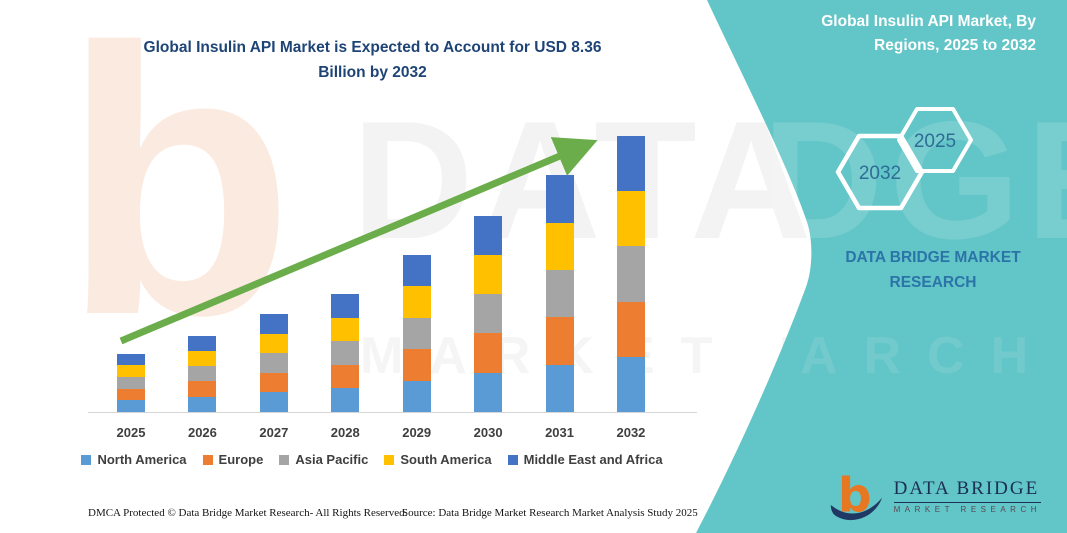  What do you see at coordinates (559, 432) in the screenshot?
I see `x-axis-label-2031: 2031` at bounding box center [559, 432].